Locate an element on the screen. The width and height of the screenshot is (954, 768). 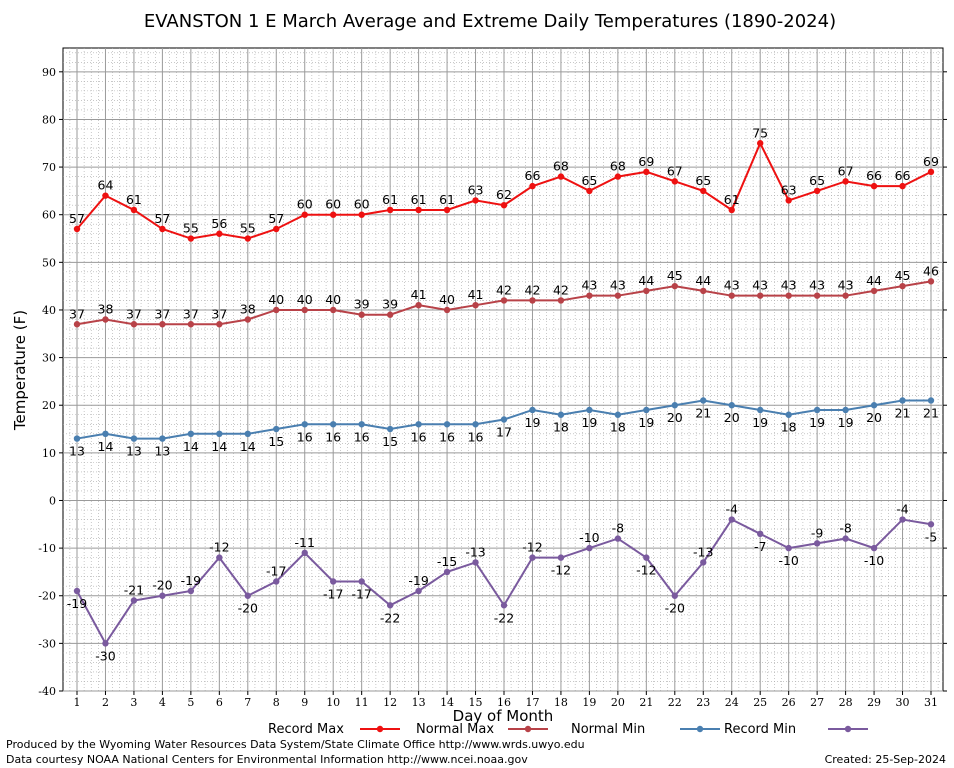
normal-max-data-label: 38 is located at coordinates (248, 308).